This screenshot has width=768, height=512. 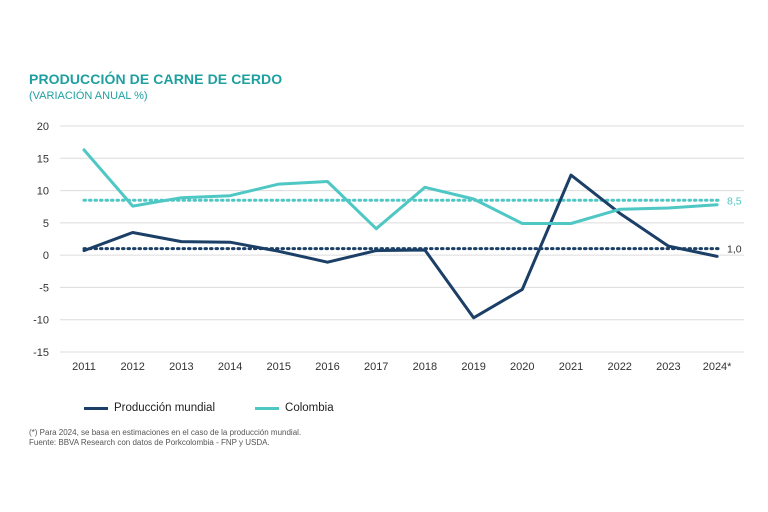 I want to click on legend-item-colombia: Colombia, so click(x=294, y=408).